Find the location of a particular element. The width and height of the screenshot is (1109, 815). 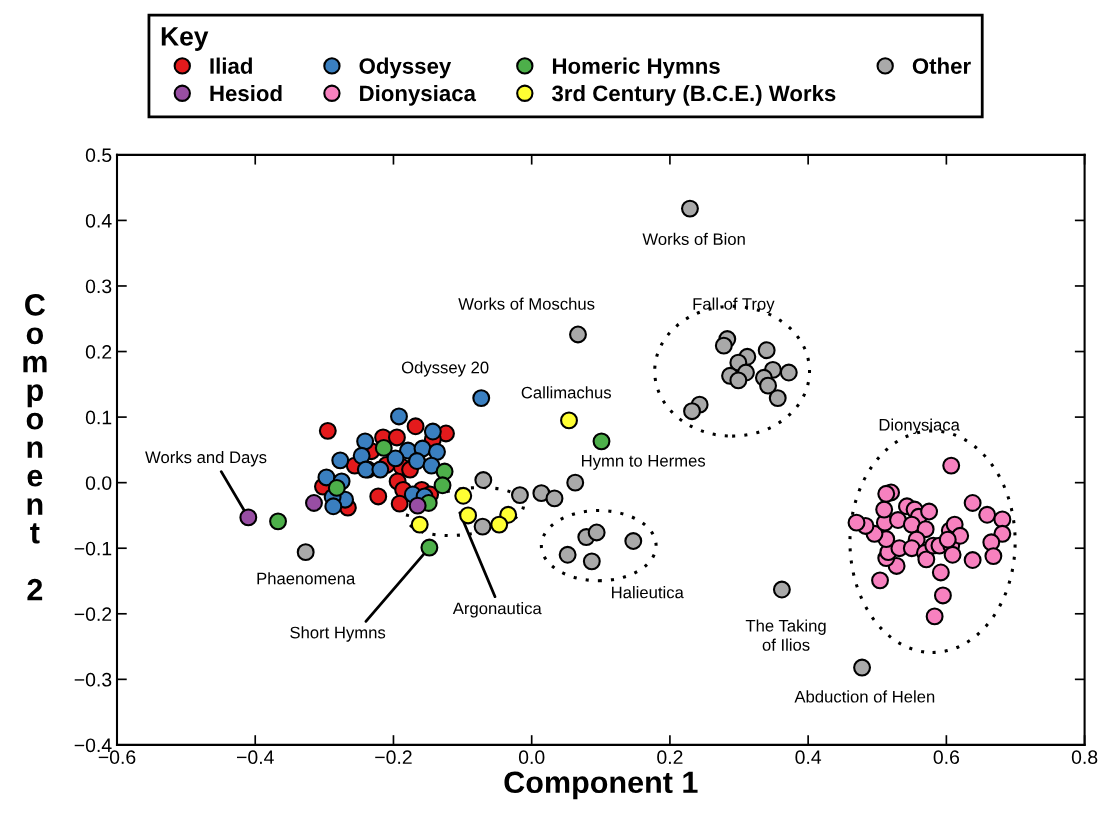

annotation: Works of Moschus is located at coordinates (526, 303).